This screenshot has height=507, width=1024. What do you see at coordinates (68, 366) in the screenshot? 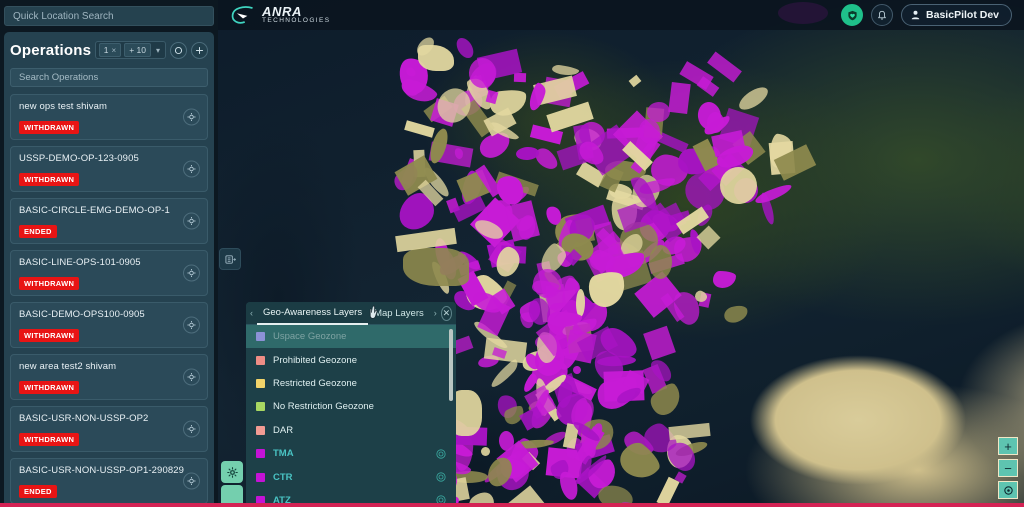
I see `operation-name: new area test2 shivam` at bounding box center [68, 366].